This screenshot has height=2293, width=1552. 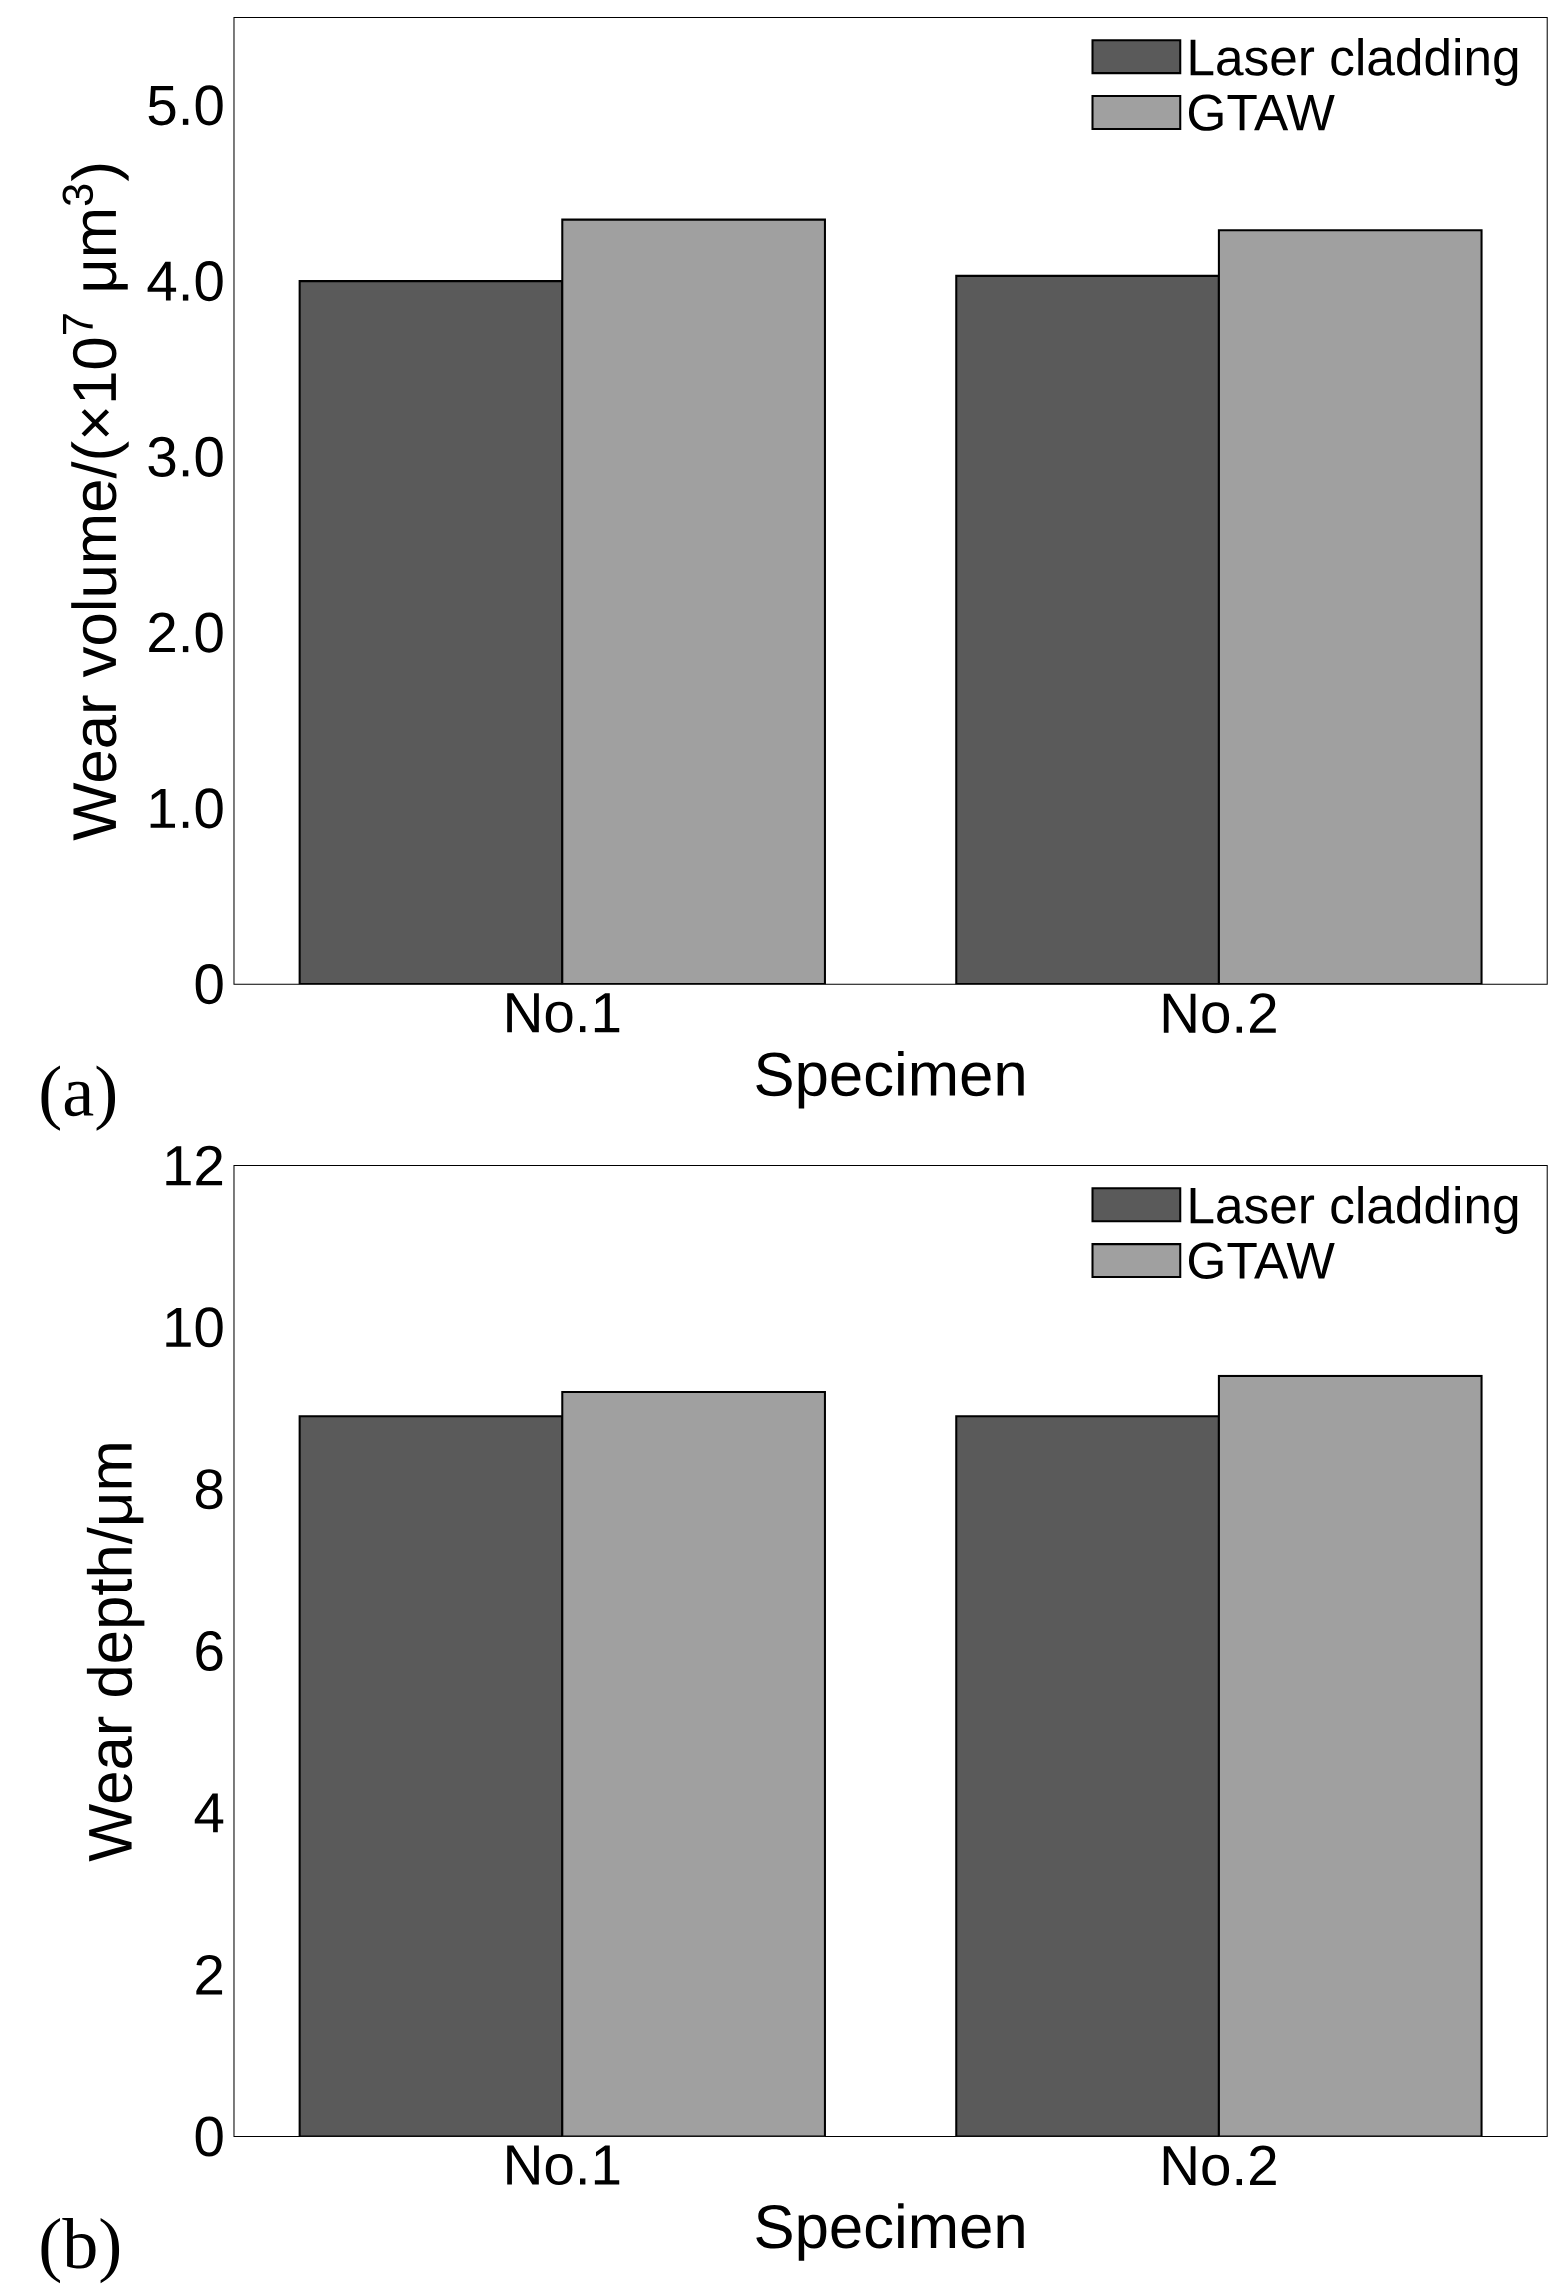 I want to click on y-tick-label: 12, so click(x=194, y=1165).